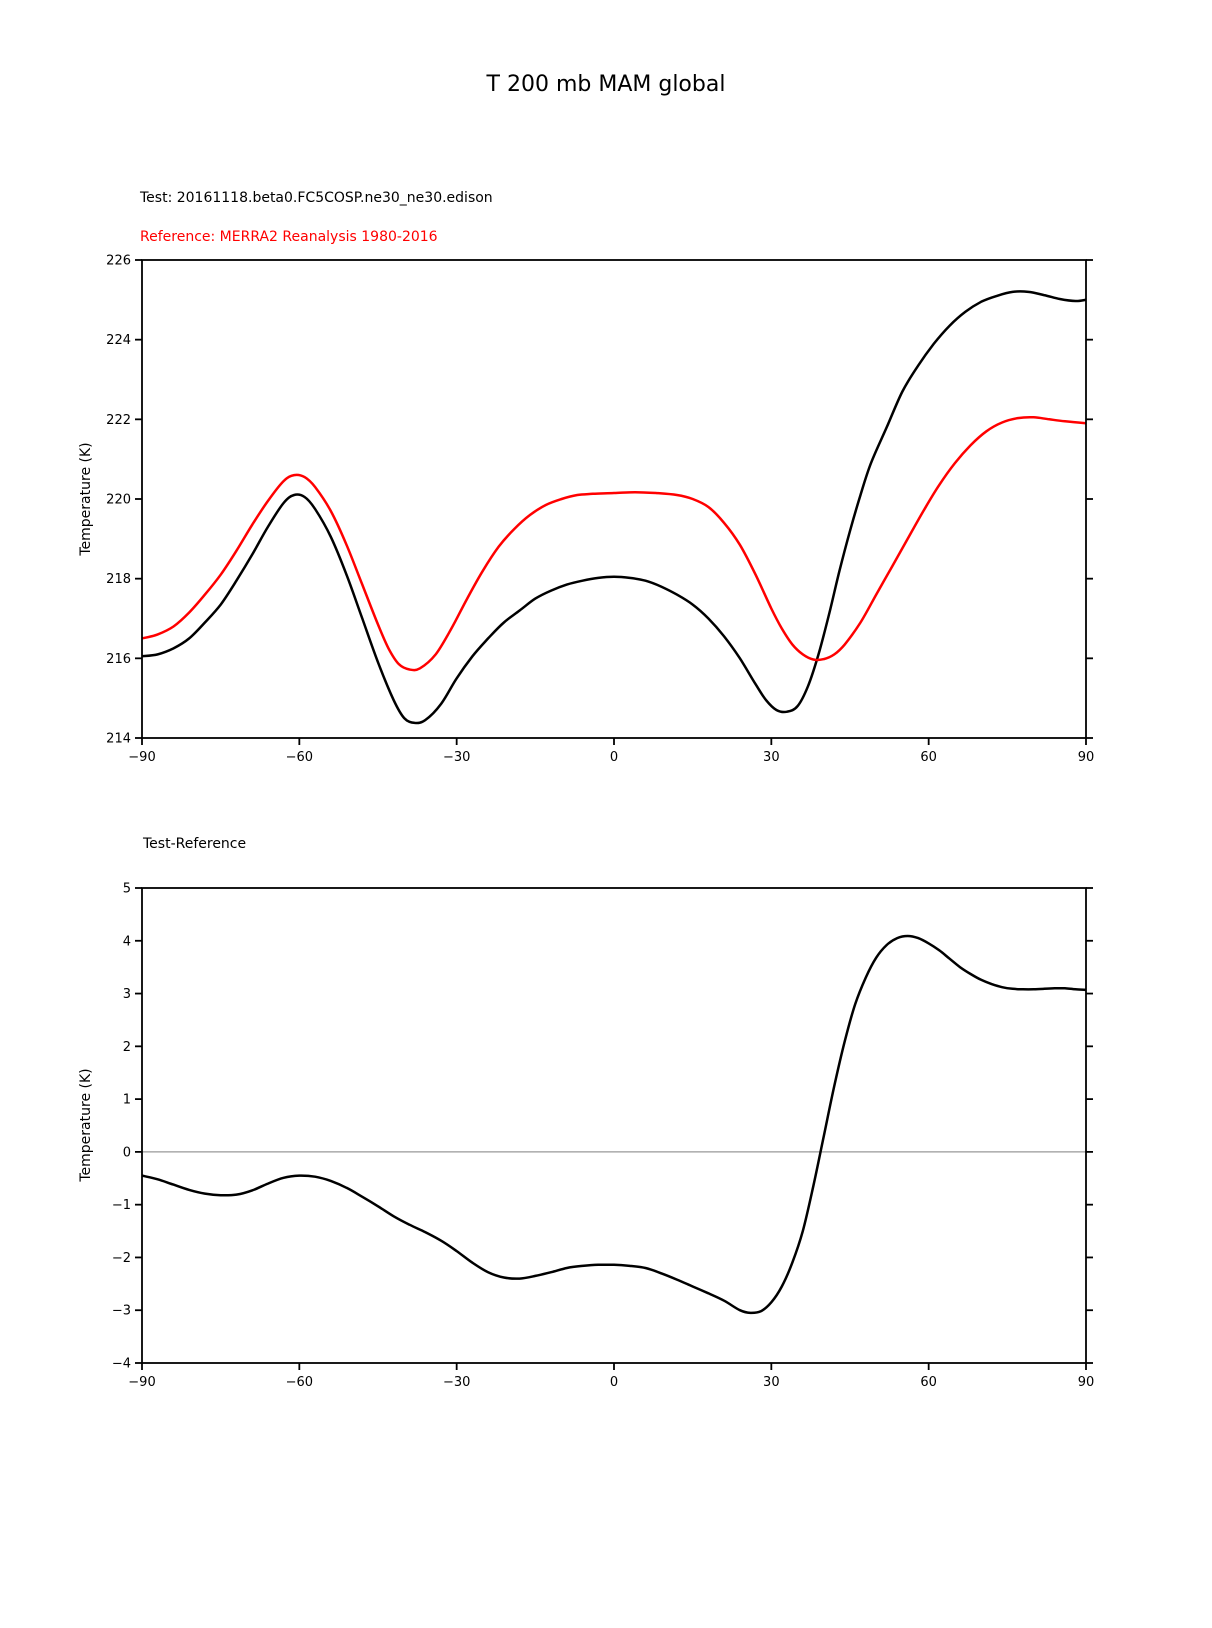  What do you see at coordinates (118, 261) in the screenshot?
I see `top-chart-y-tick-label: 226` at bounding box center [118, 261].